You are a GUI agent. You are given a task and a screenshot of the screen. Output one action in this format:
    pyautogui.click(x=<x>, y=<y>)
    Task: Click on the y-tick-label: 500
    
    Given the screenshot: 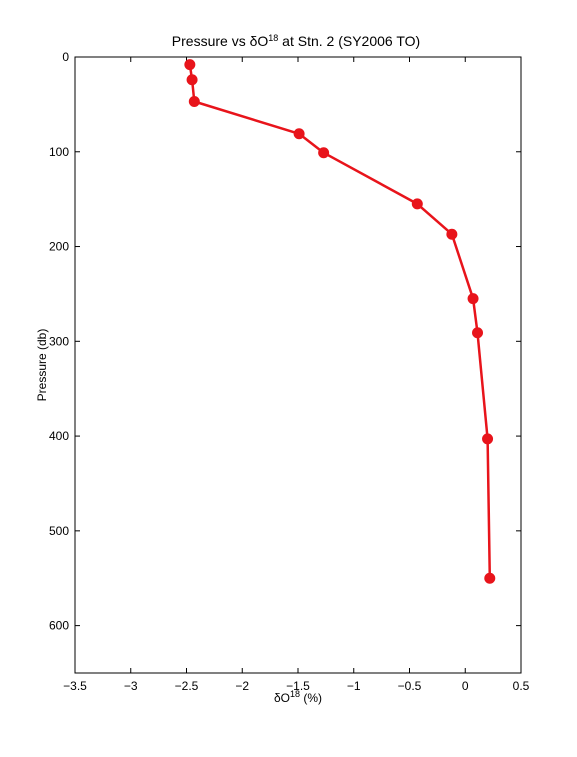 What is the action you would take?
    pyautogui.click(x=59, y=531)
    